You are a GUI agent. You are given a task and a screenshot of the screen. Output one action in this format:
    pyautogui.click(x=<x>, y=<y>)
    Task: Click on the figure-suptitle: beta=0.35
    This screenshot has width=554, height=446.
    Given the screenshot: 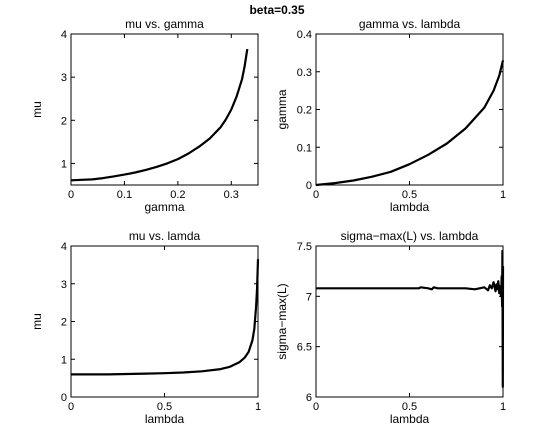 What is the action you would take?
    pyautogui.click(x=276, y=10)
    